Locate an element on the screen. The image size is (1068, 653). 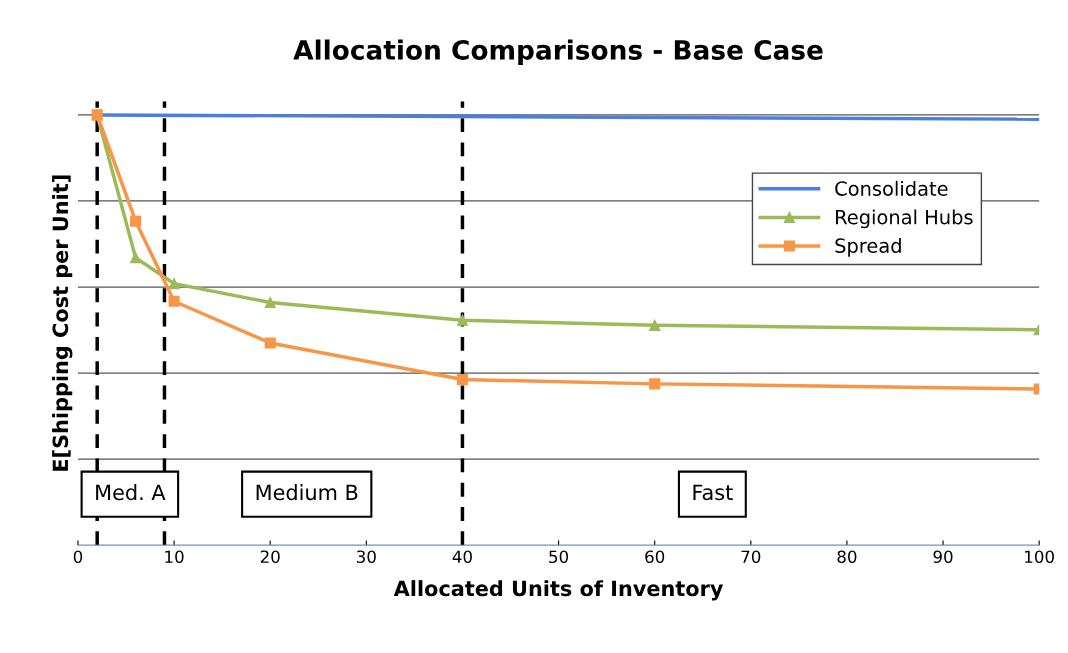
legend-label: Spread is located at coordinates (868, 247).